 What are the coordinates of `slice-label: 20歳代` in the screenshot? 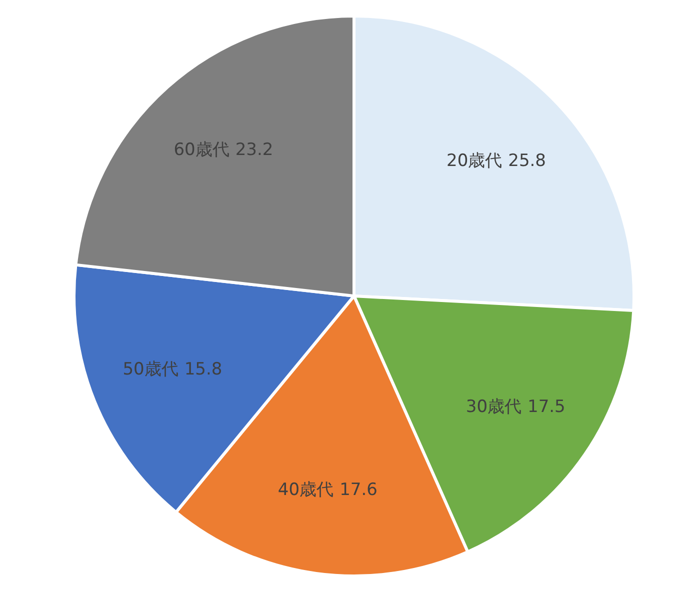 It's located at (474, 161).